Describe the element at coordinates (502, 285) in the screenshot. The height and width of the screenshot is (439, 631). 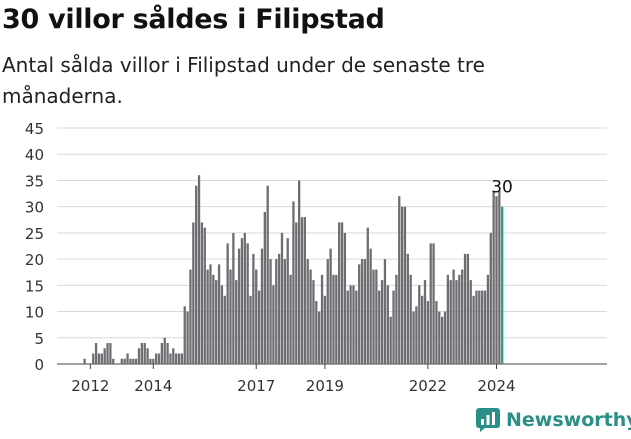
I see `highlight-bar` at that location.